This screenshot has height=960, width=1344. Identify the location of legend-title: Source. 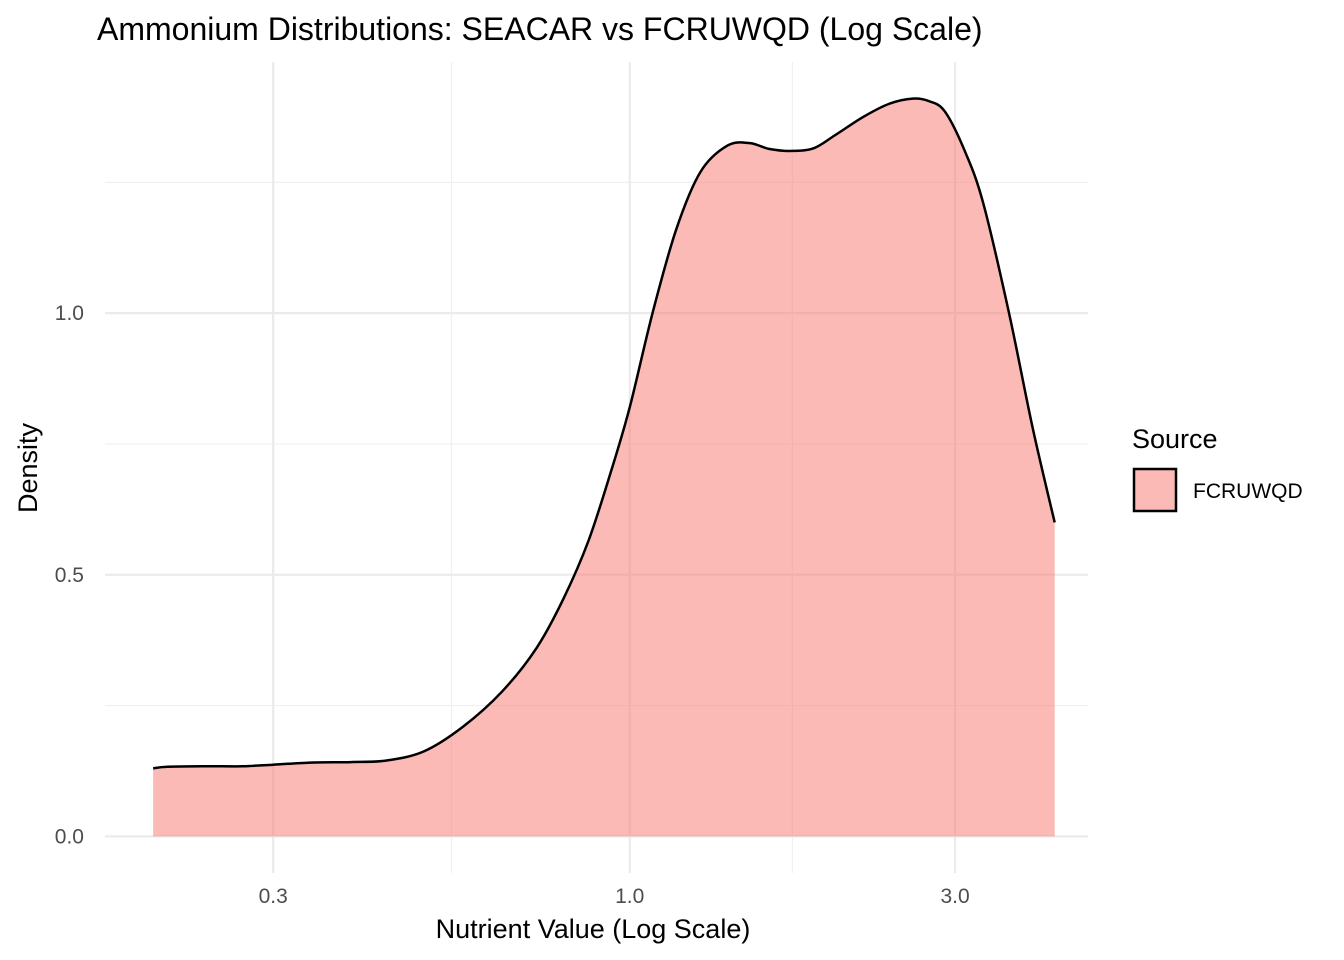
(1175, 439).